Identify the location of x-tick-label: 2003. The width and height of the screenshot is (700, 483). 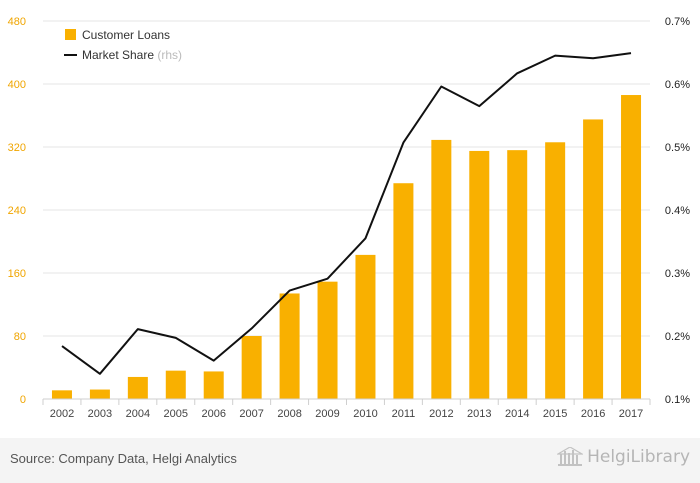
(100, 414).